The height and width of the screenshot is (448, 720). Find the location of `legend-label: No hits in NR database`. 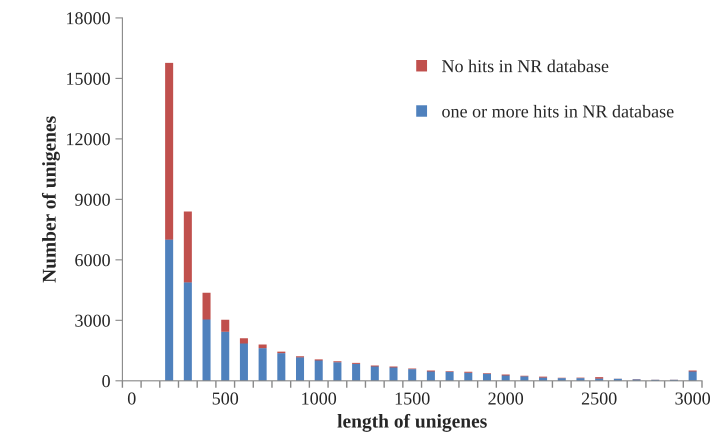

legend-label: No hits in NR database is located at coordinates (525, 66).